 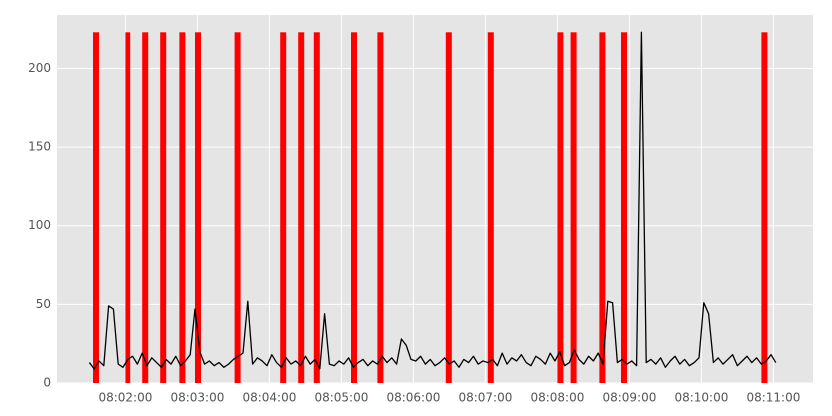 I want to click on y-tick-label: 100, so click(x=39, y=225).